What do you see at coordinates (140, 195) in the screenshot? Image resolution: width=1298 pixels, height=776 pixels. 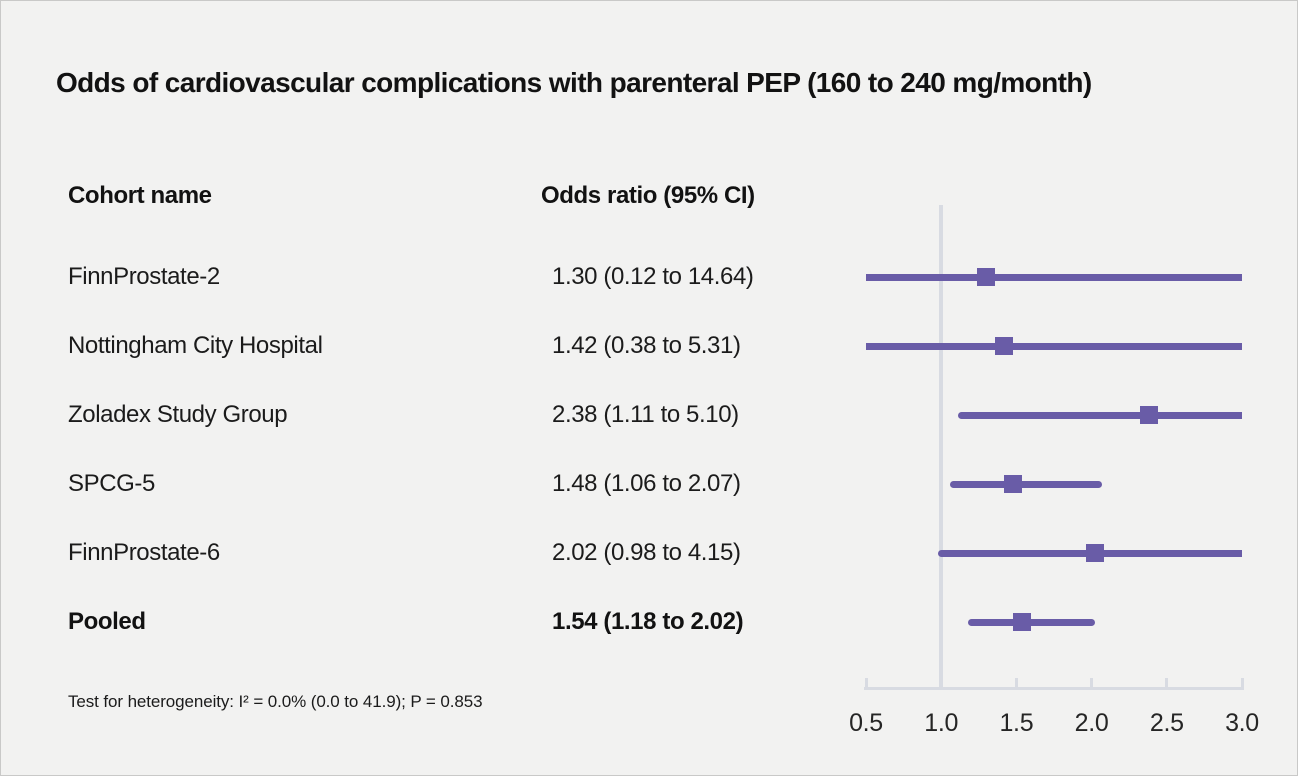 I see `column-header-cohort: Cohort name` at bounding box center [140, 195].